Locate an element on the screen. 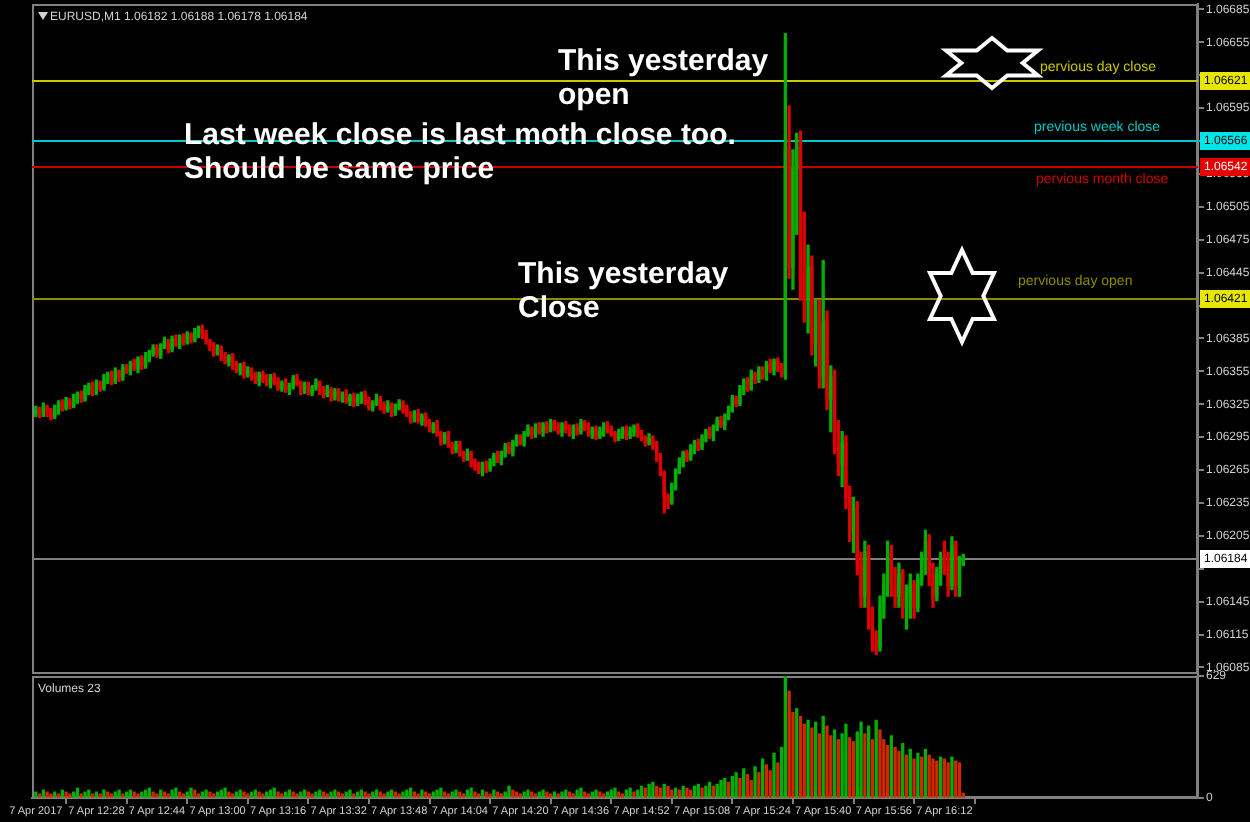 The height and width of the screenshot is (822, 1250). annotation: This yesterday open is located at coordinates (664, 77).